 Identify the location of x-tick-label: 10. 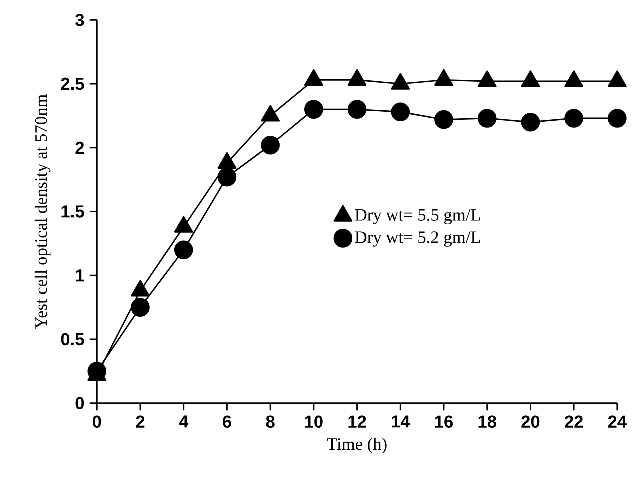
(314, 422).